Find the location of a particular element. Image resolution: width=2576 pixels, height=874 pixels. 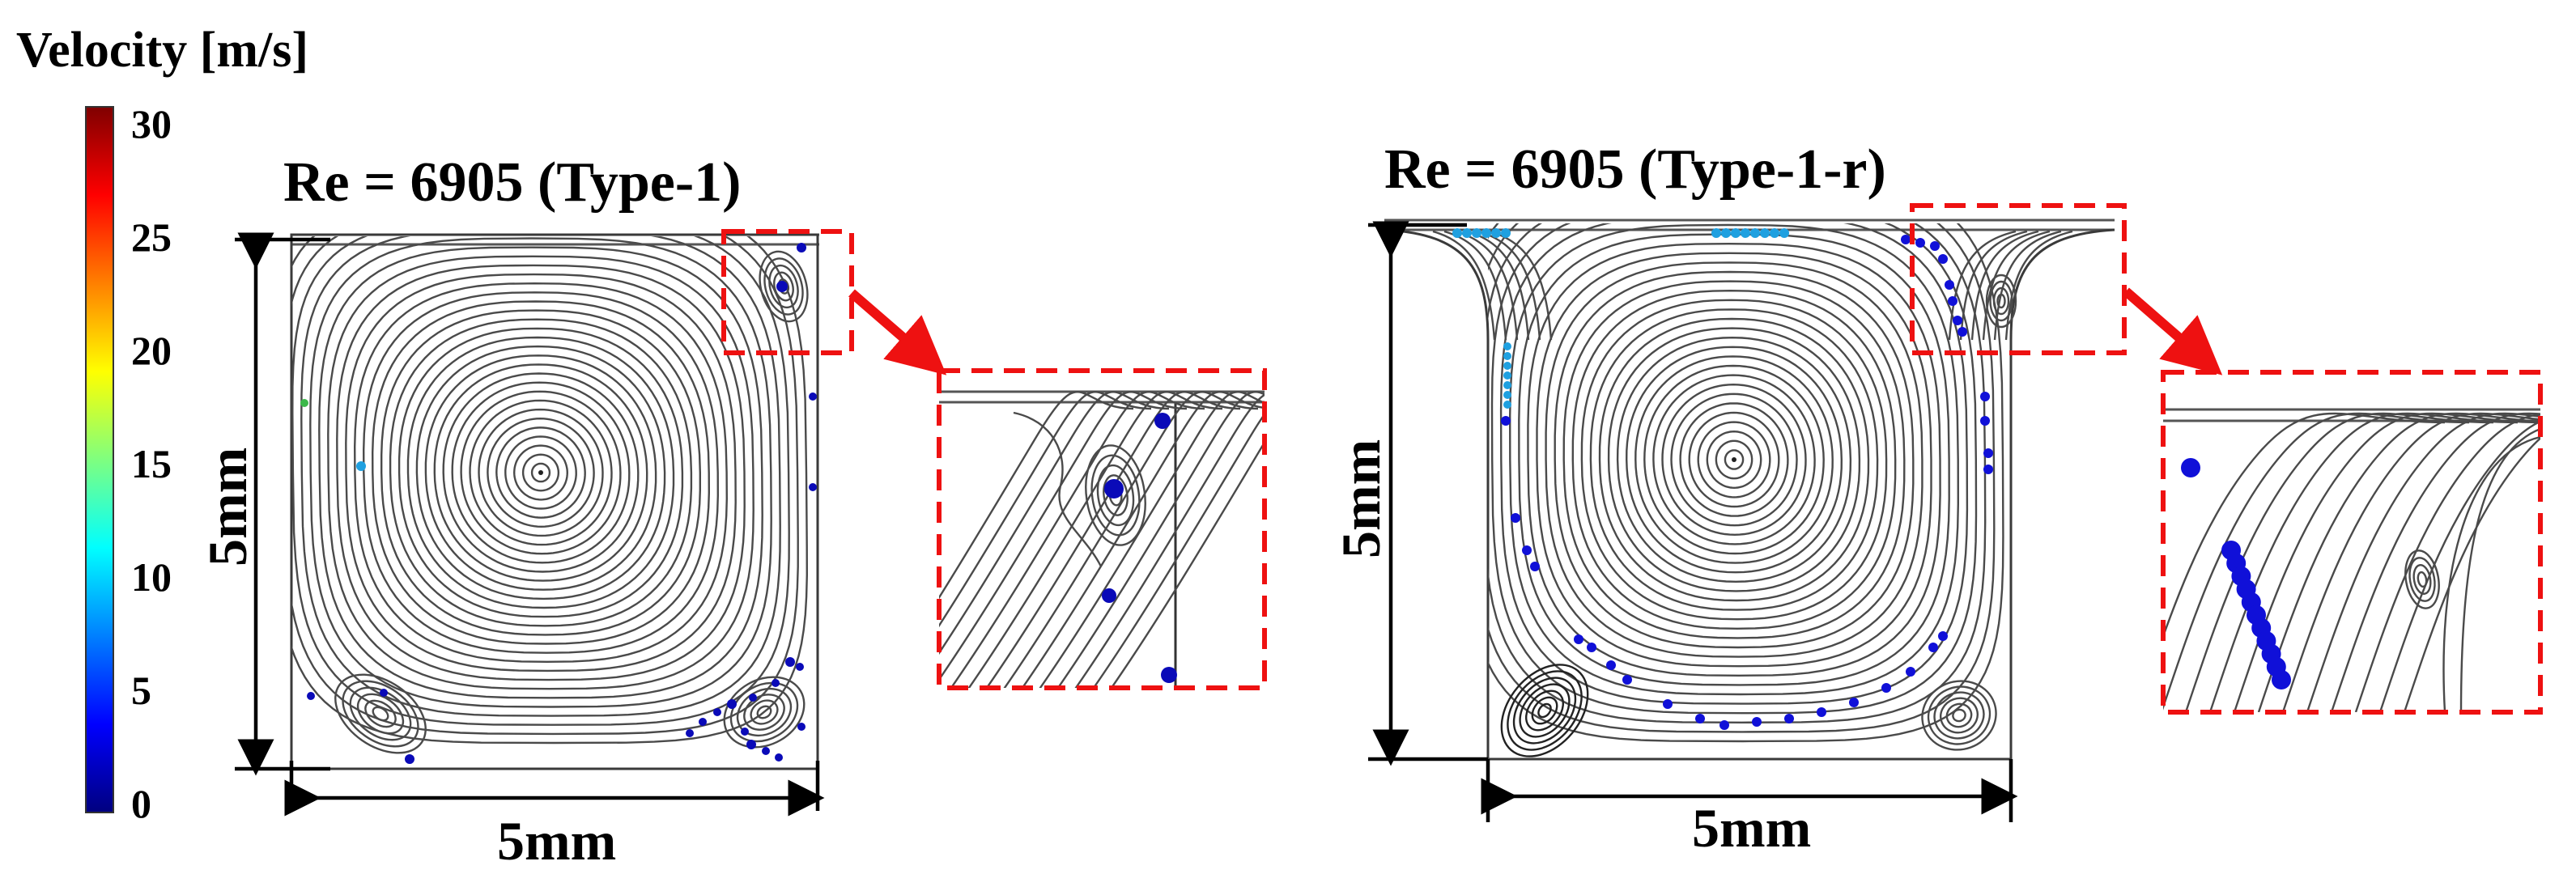

cavity-outline is located at coordinates (554, 501).